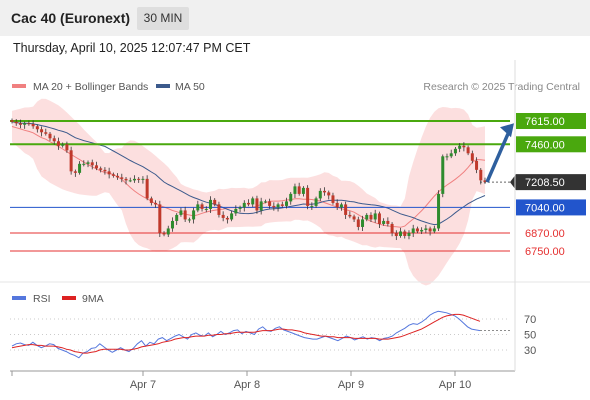 This screenshot has height=400, width=590. I want to click on level-label-6750.00: 6750.00, so click(545, 252).